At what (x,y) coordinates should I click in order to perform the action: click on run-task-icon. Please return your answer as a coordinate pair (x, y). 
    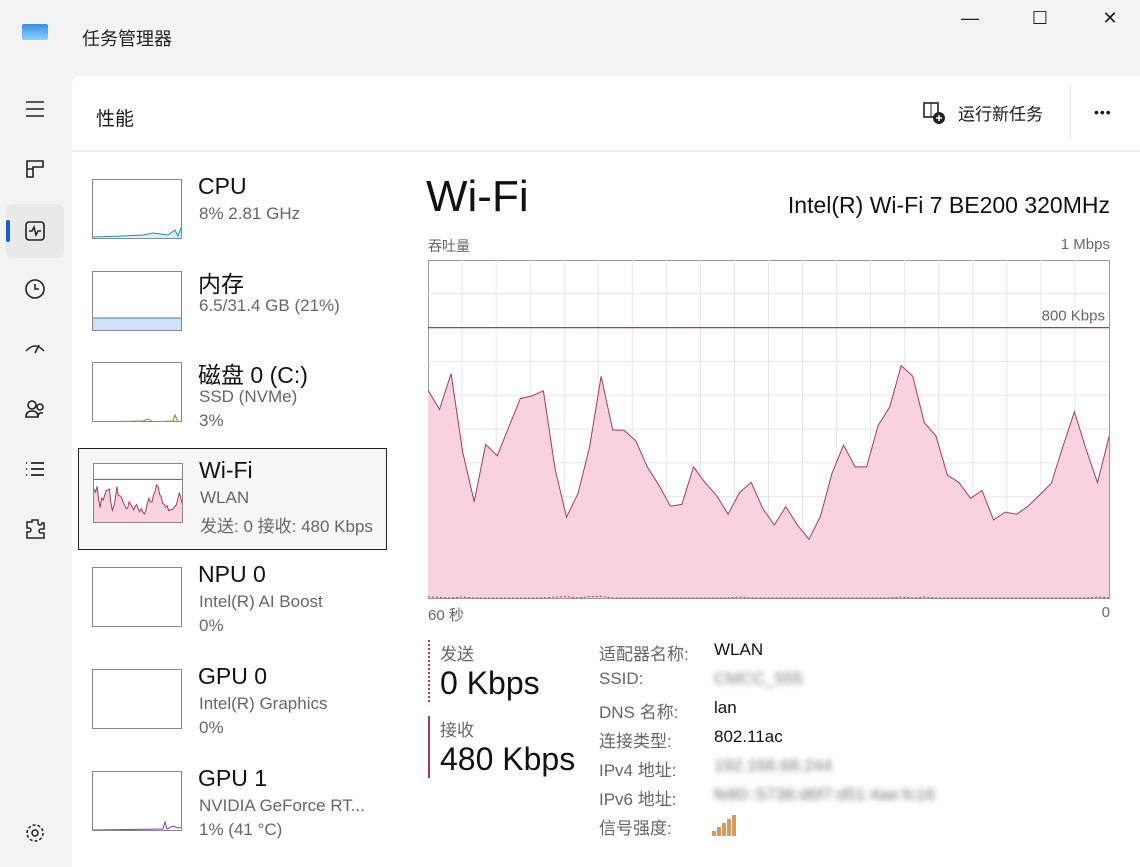
    Looking at the image, I should click on (934, 112).